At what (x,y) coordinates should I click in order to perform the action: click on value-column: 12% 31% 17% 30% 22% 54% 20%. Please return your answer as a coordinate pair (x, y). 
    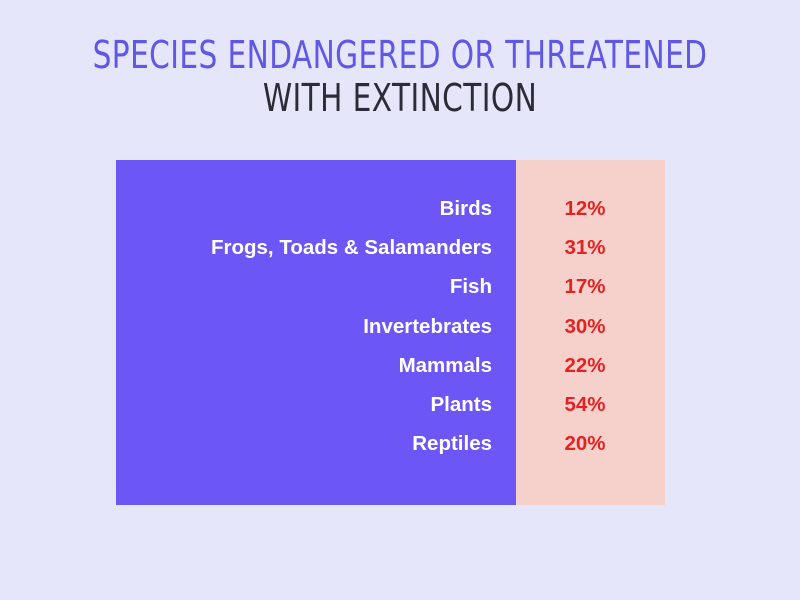
    Looking at the image, I should click on (590, 332).